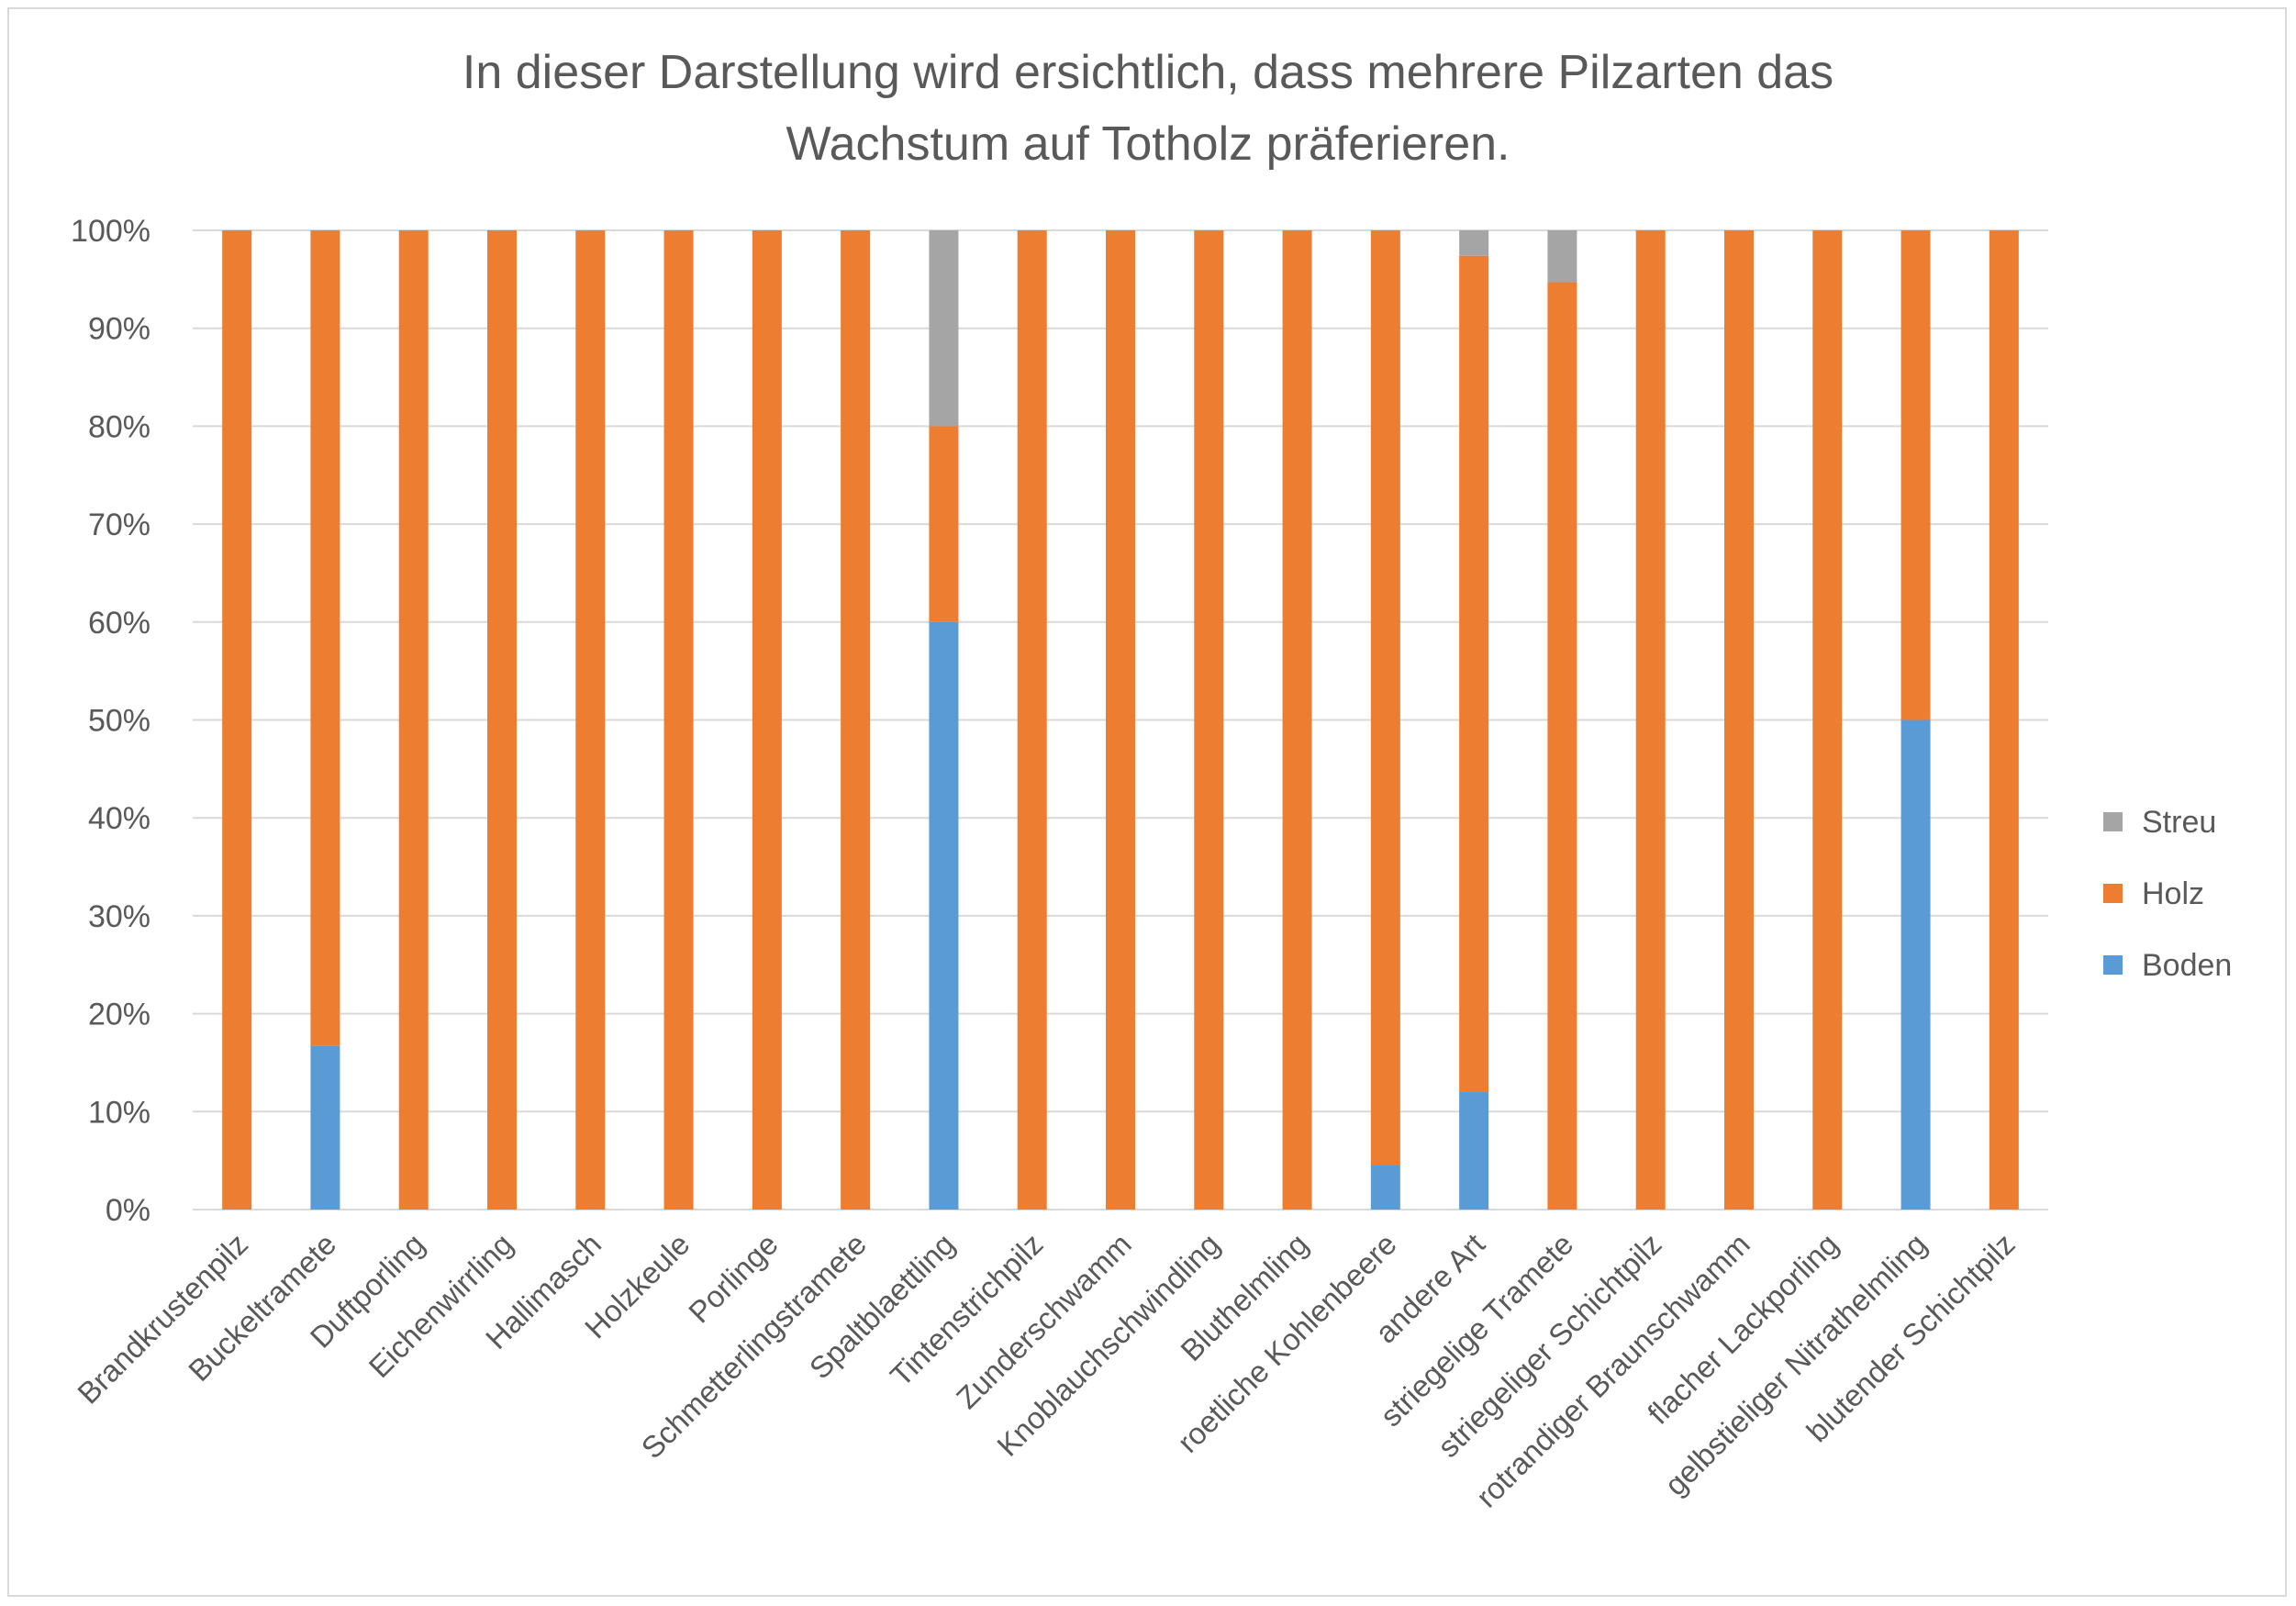 This screenshot has height=1606, width=2296. Describe the element at coordinates (2113, 965) in the screenshot. I see `legend-swatch-boden` at that location.